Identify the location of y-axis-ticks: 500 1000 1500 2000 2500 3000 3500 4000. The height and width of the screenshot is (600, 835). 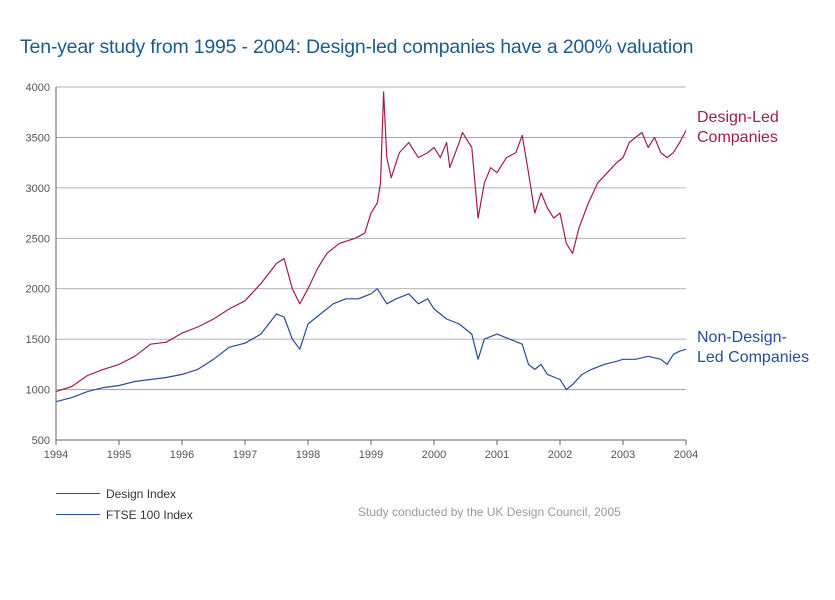
(38, 264).